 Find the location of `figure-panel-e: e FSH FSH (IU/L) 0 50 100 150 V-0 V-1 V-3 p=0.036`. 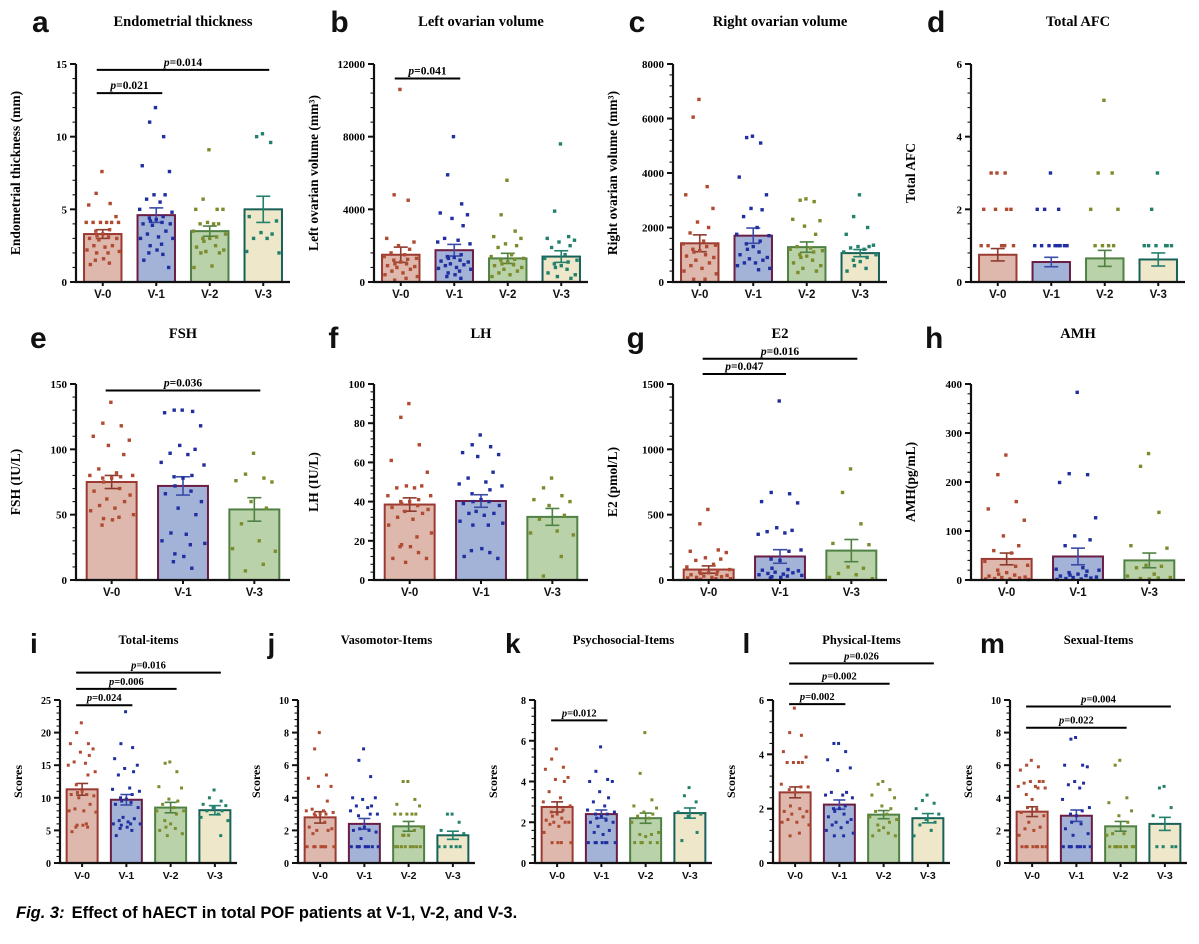

figure-panel-e: e FSH FSH (IU/L) 0 50 100 150 V-0 V-1 V-3 p=0.036 is located at coordinates (154, 468).